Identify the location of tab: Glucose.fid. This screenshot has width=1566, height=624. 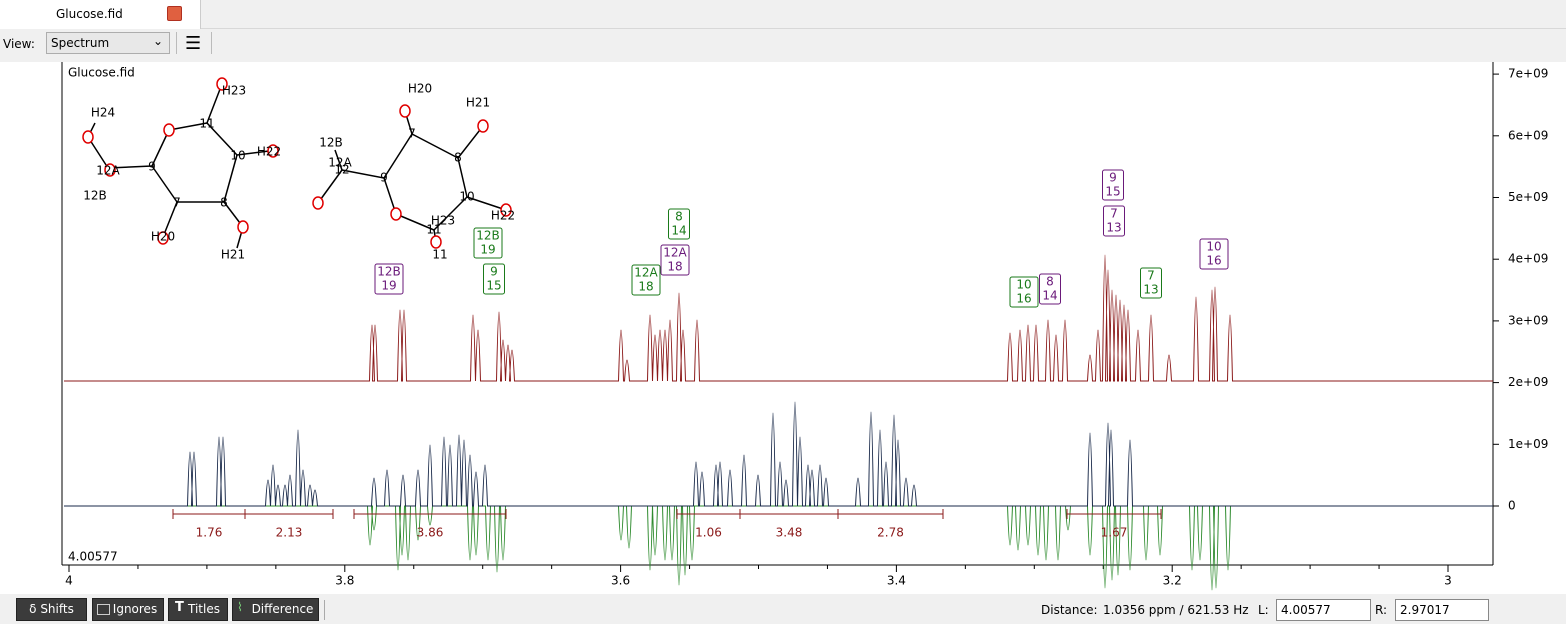
(100, 14).